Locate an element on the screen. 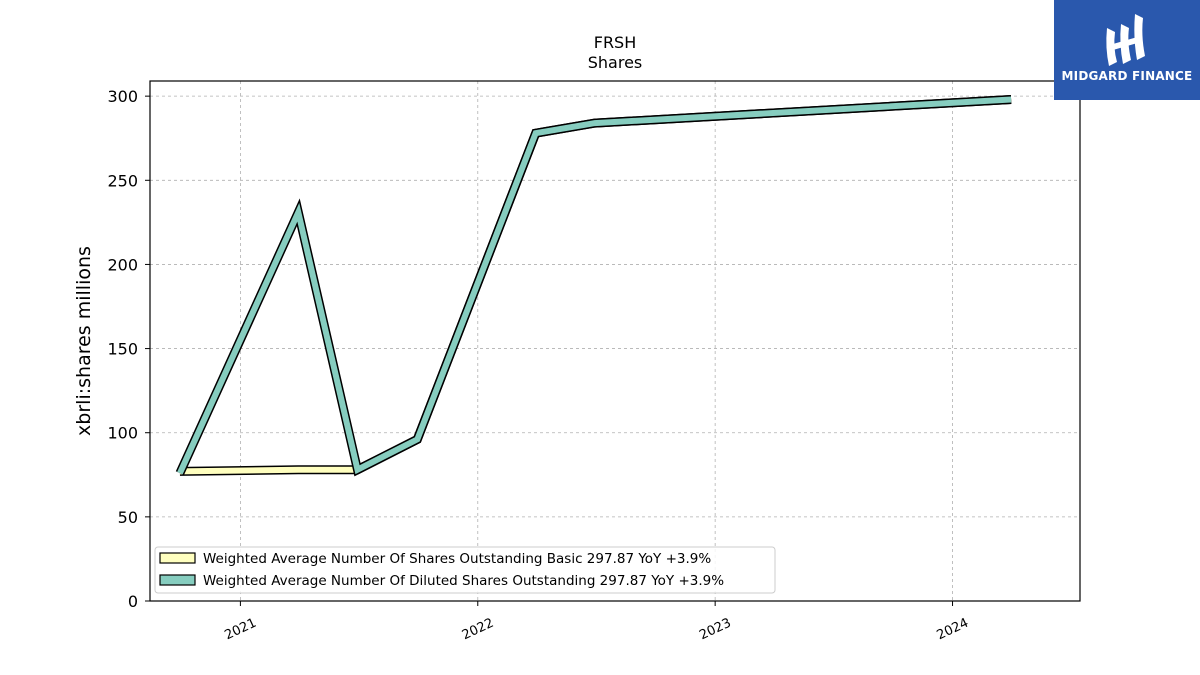 The width and height of the screenshot is (1200, 675). chart-title: FRSH is located at coordinates (615, 42).